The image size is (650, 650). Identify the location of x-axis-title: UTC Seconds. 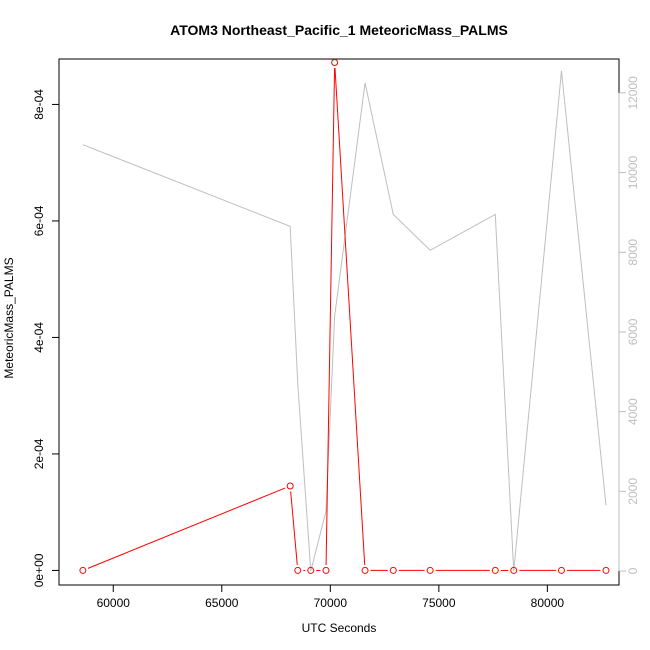
(339, 628).